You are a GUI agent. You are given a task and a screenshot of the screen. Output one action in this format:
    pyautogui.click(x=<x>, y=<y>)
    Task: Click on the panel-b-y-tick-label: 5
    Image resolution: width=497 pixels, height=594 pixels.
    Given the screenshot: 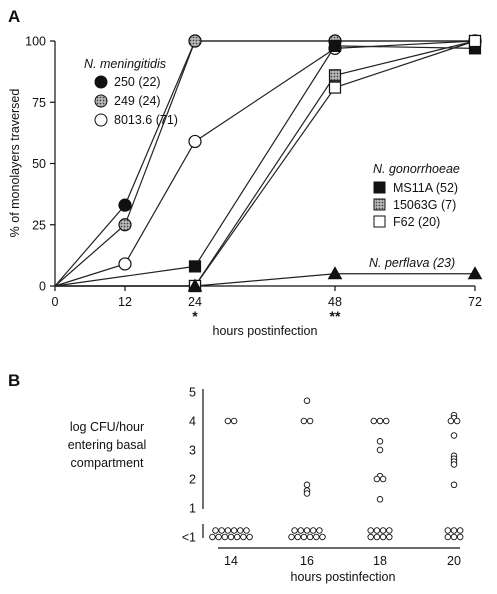 What is the action you would take?
    pyautogui.click(x=192, y=393)
    